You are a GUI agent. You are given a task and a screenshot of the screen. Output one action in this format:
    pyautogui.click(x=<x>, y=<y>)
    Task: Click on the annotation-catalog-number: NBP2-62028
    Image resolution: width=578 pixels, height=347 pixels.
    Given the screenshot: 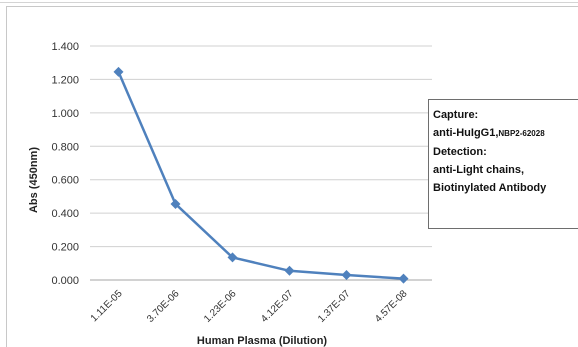 What is the action you would take?
    pyautogui.click(x=521, y=133)
    